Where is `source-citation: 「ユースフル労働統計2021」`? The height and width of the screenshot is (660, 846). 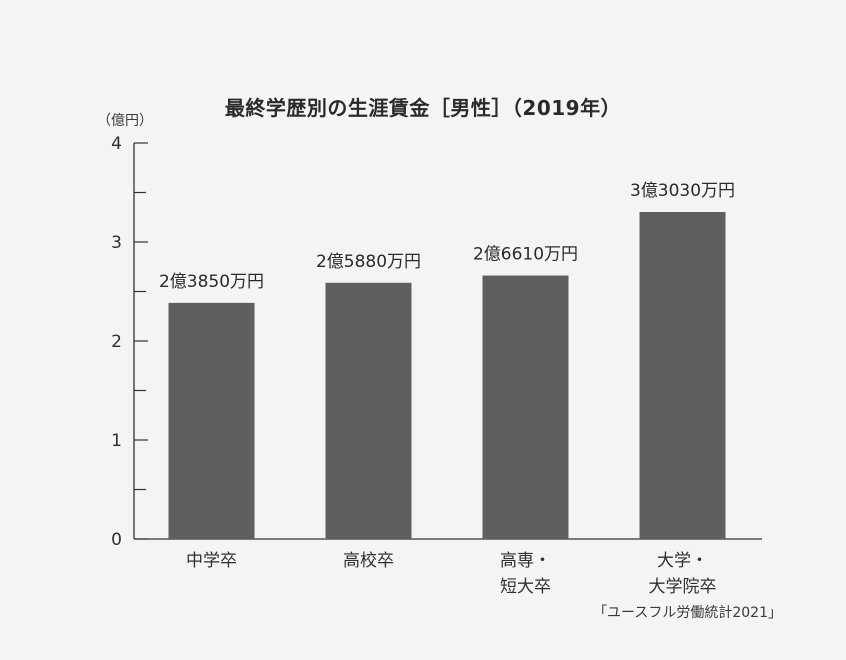
source-citation: 「ユースフル労働統計2021」 is located at coordinates (687, 613).